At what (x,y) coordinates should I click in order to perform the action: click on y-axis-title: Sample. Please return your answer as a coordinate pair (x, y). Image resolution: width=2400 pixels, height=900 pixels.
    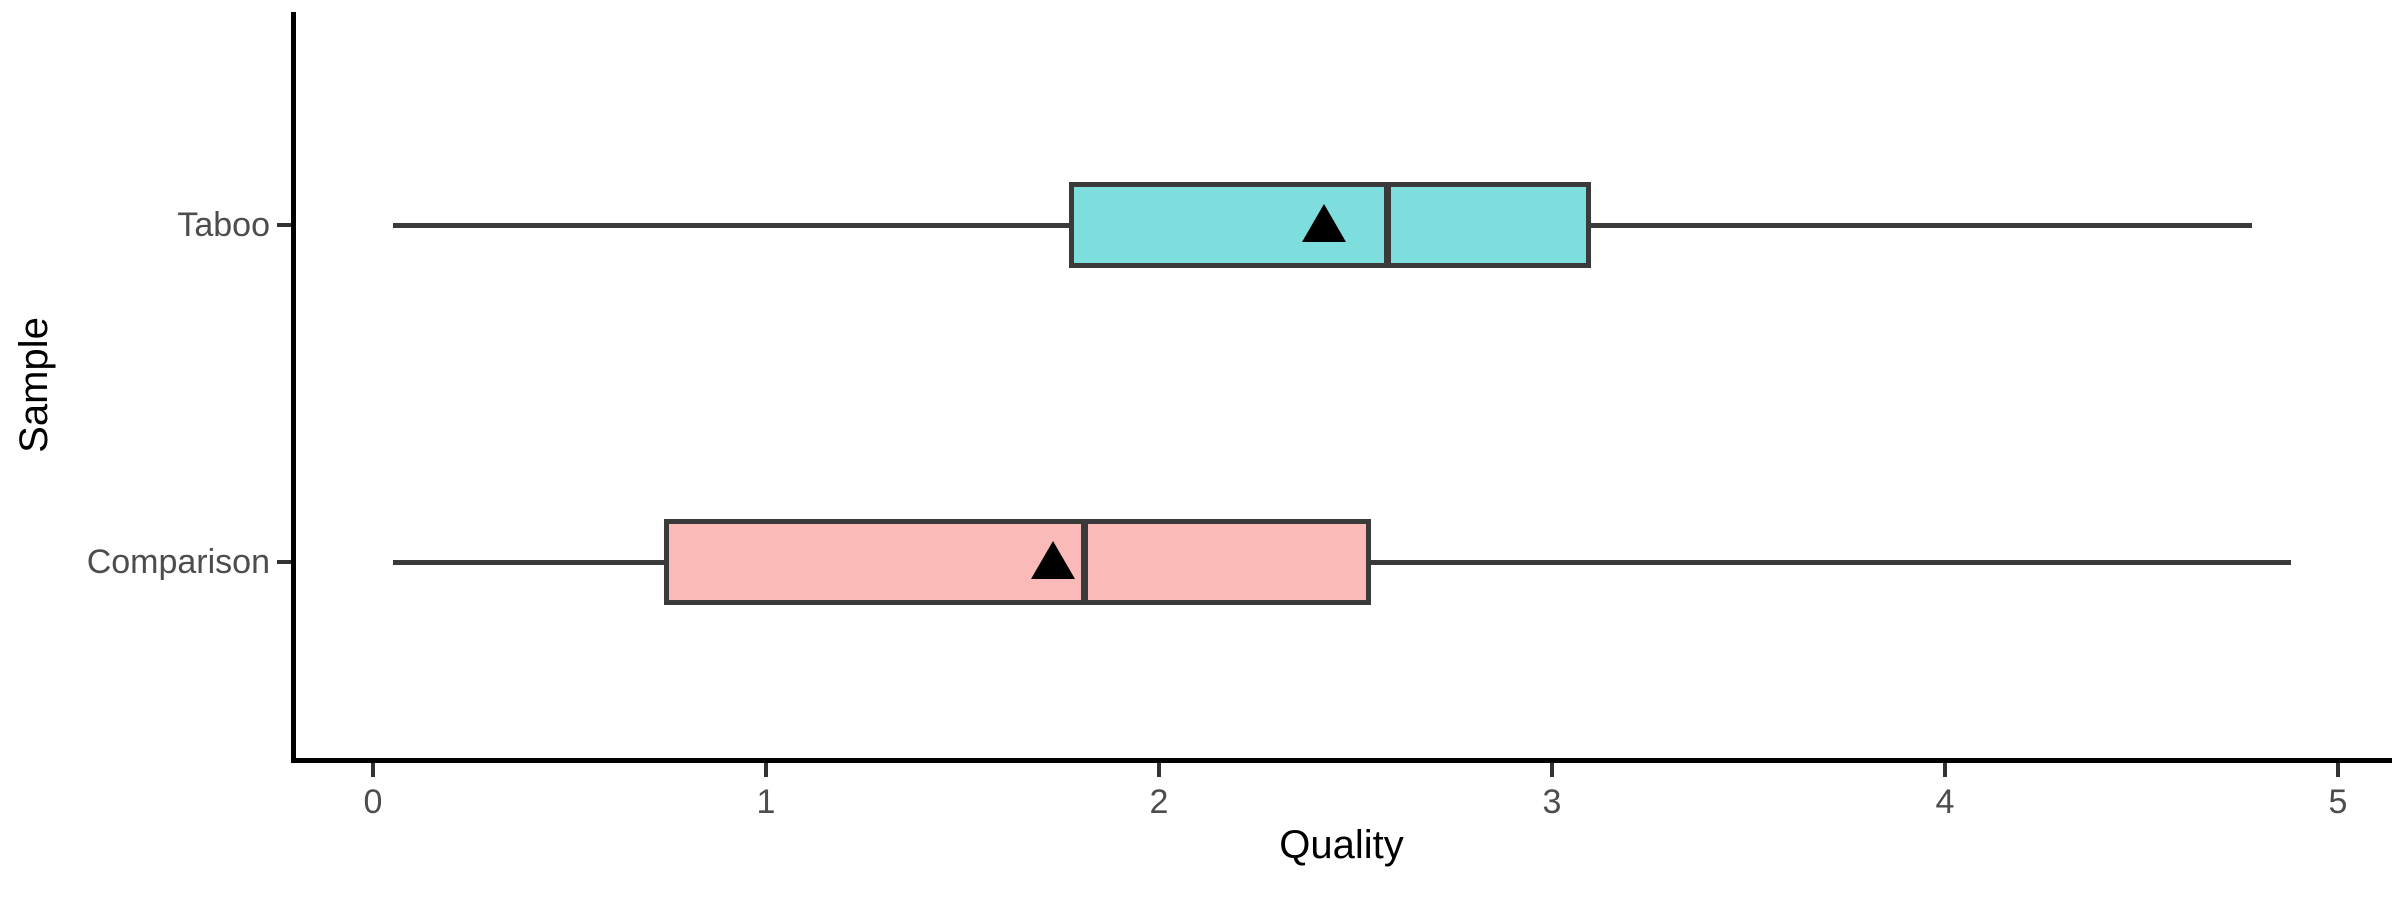
    Looking at the image, I should click on (34, 385).